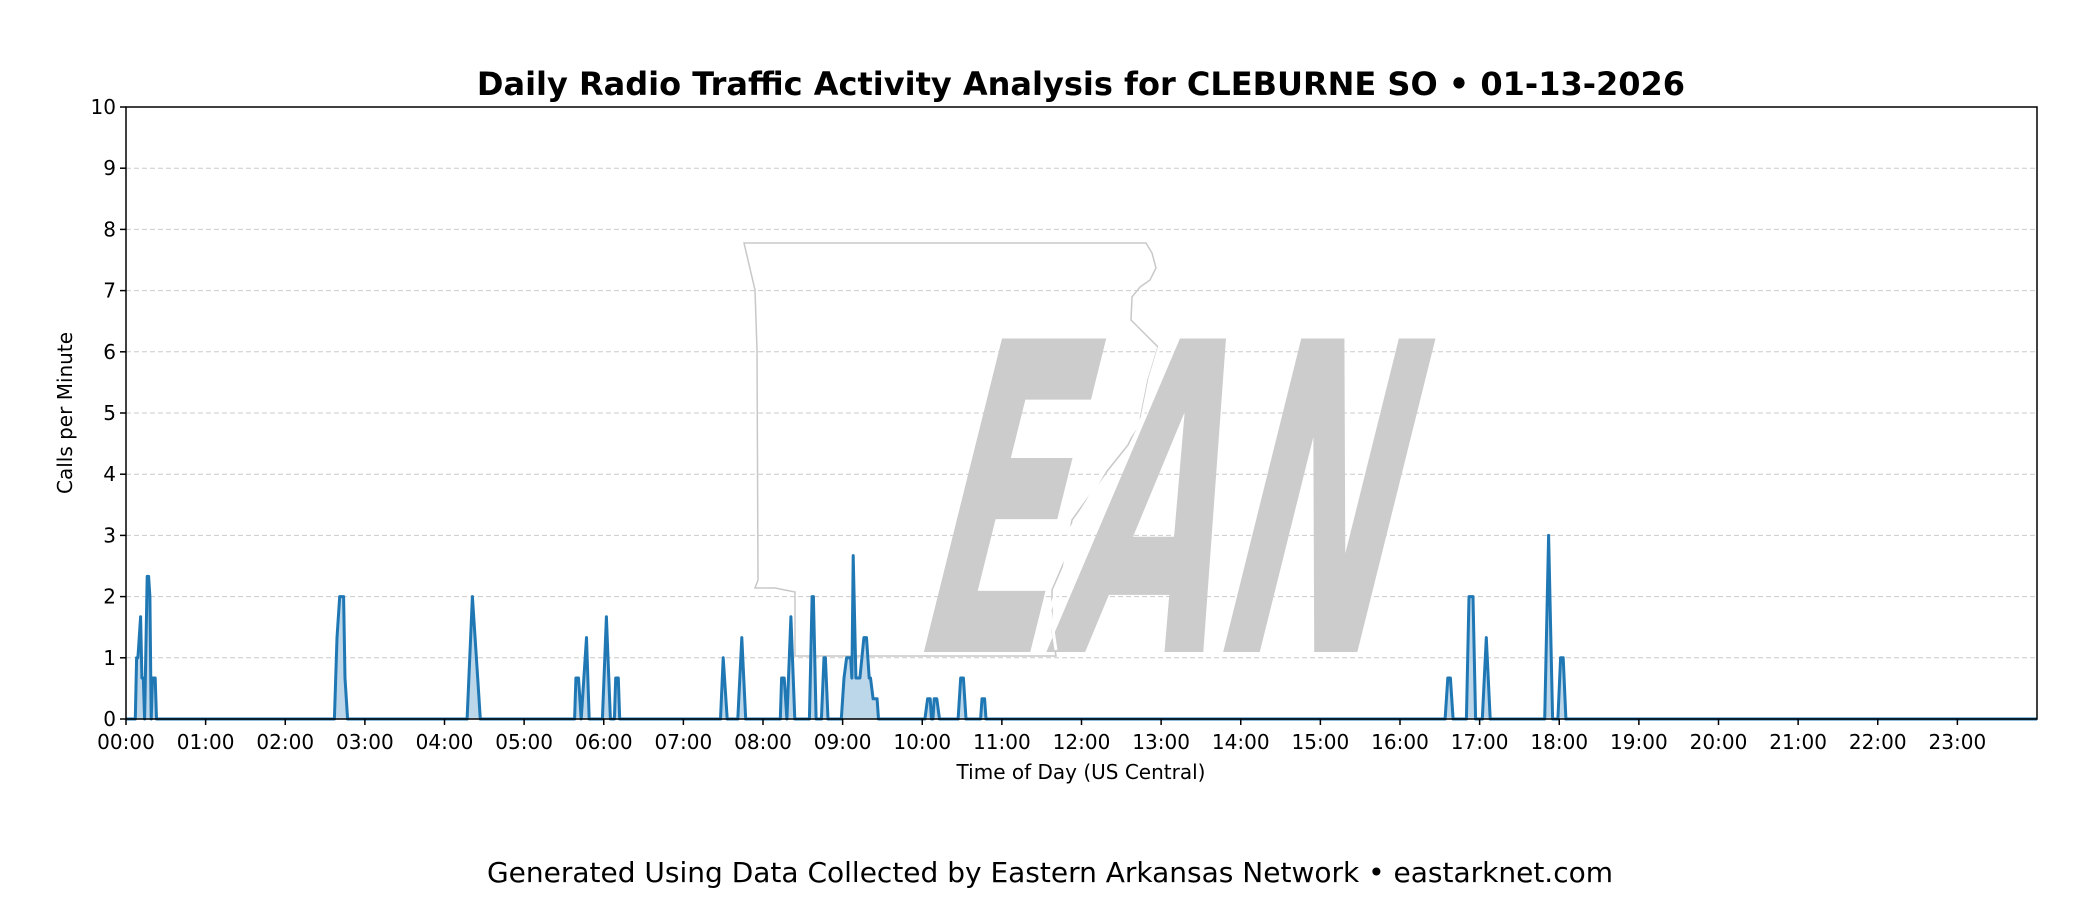  I want to click on y-tick-label: 9, so click(109, 168).